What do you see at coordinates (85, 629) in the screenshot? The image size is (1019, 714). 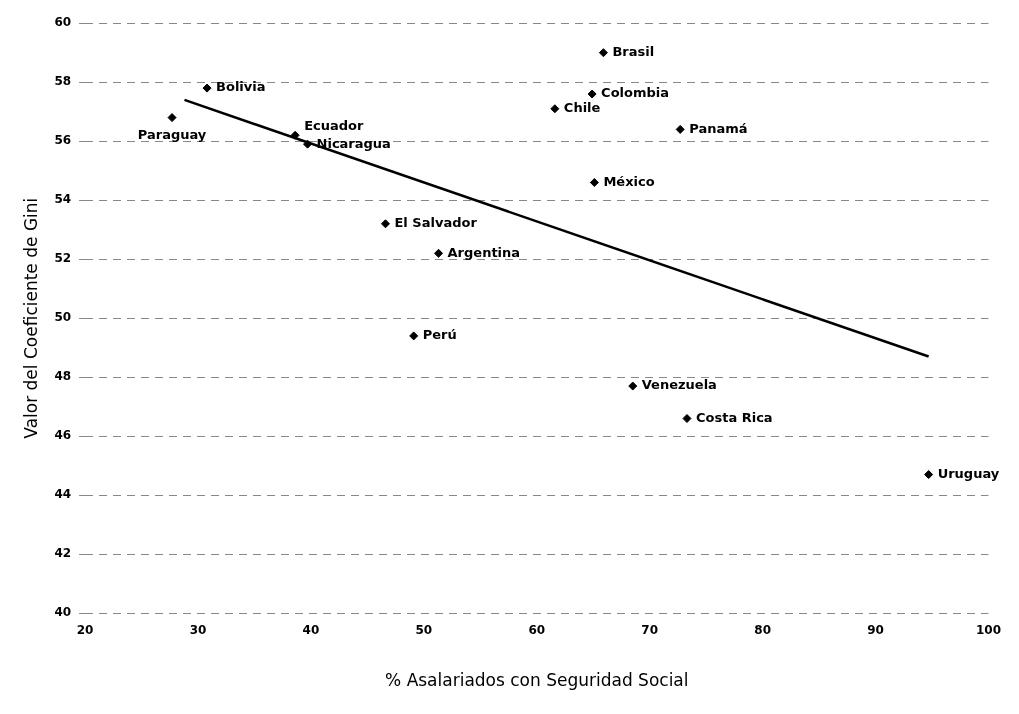 I see `x-tick-label: 20` at bounding box center [85, 629].